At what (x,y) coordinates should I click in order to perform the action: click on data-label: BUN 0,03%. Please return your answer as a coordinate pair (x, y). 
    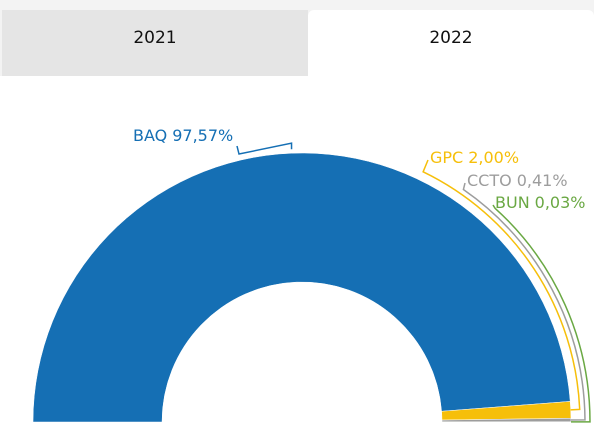
    Looking at the image, I should click on (540, 202).